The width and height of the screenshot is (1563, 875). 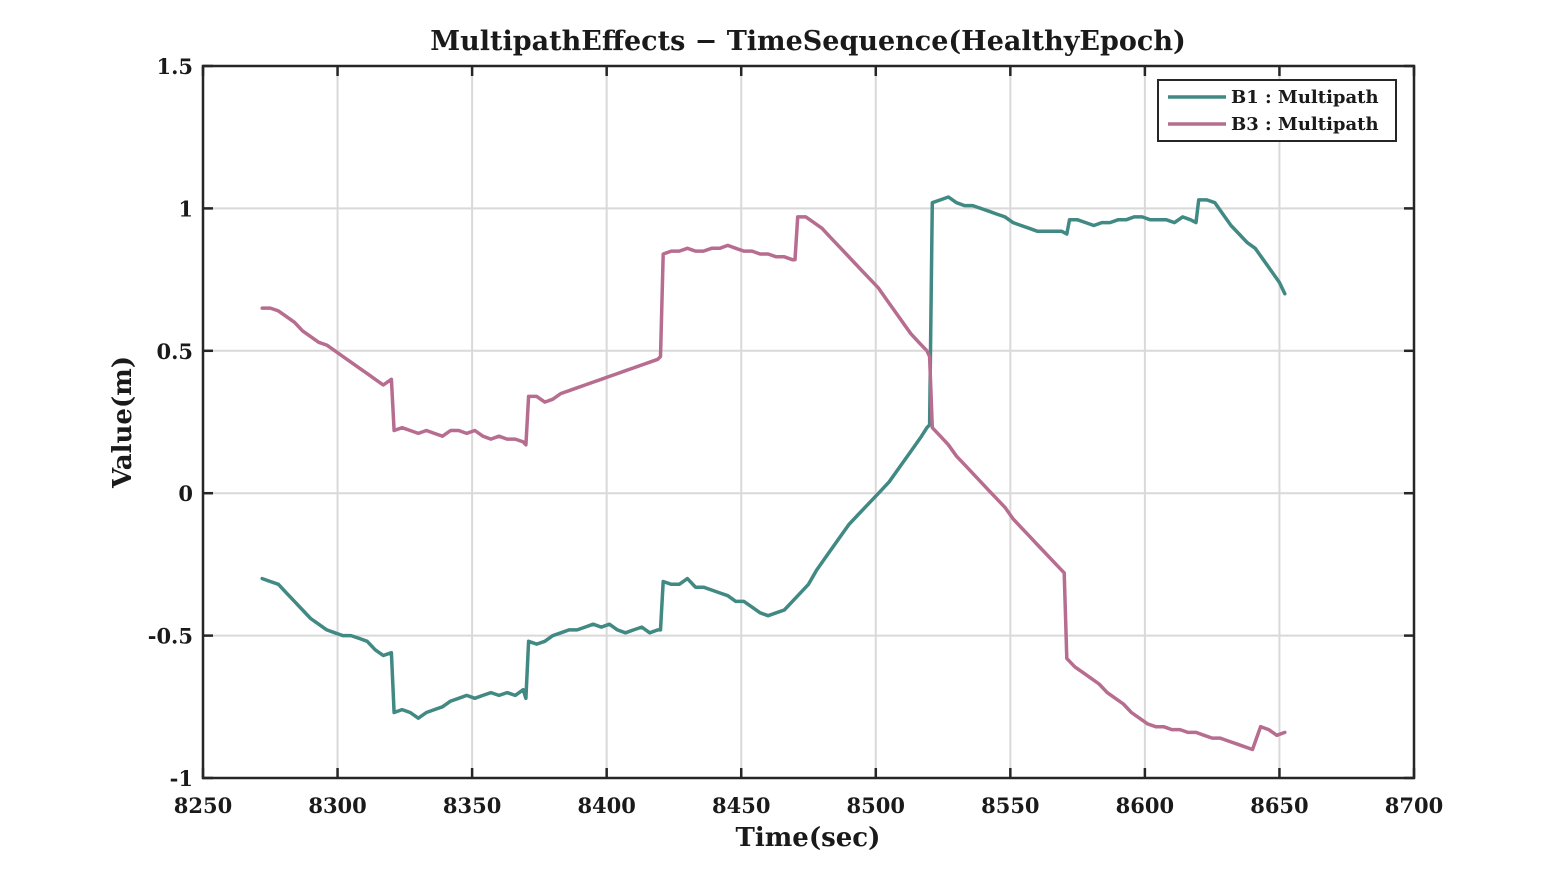 I want to click on x-tick-label: 8400, so click(x=606, y=805).